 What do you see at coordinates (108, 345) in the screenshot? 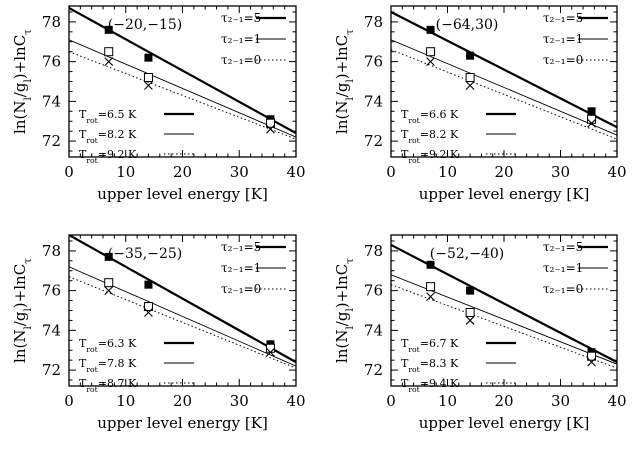
I see `legend-trot-label: Trot​=6.3 K` at bounding box center [108, 345].